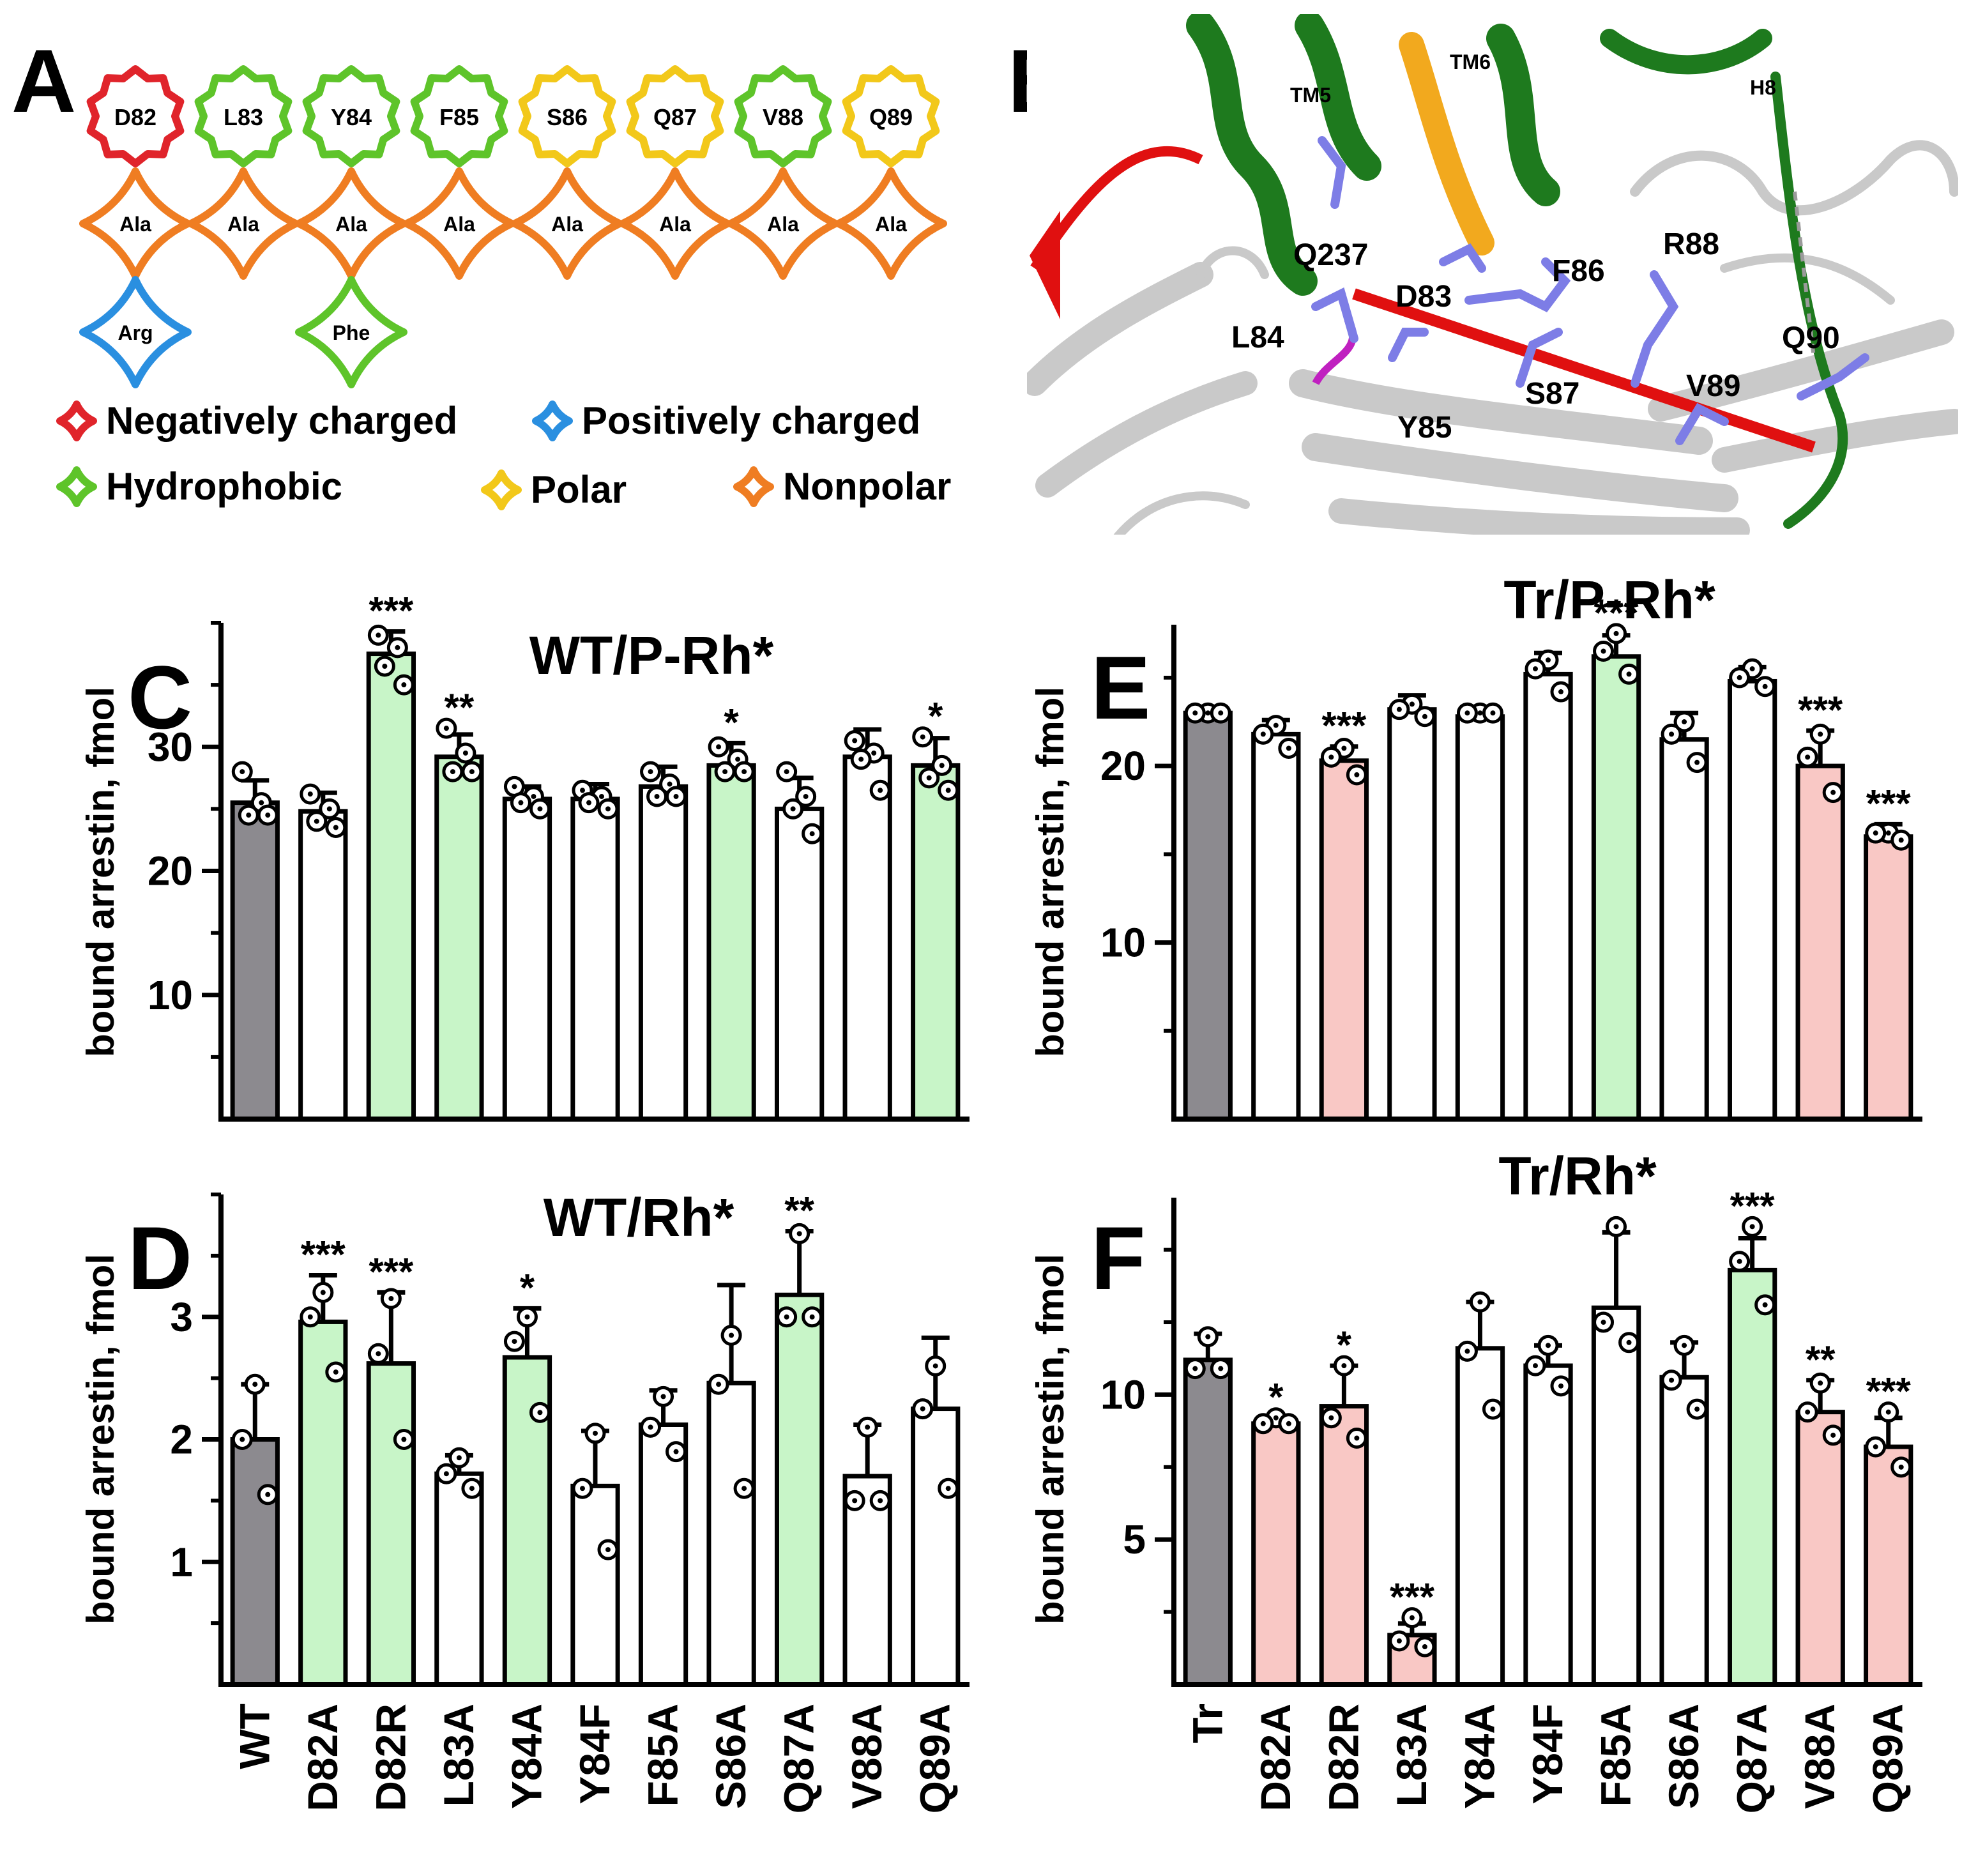 Image resolution: width=1962 pixels, height=1876 pixels. What do you see at coordinates (1590, 290) in the screenshot?
I see `side-chains` at bounding box center [1590, 290].